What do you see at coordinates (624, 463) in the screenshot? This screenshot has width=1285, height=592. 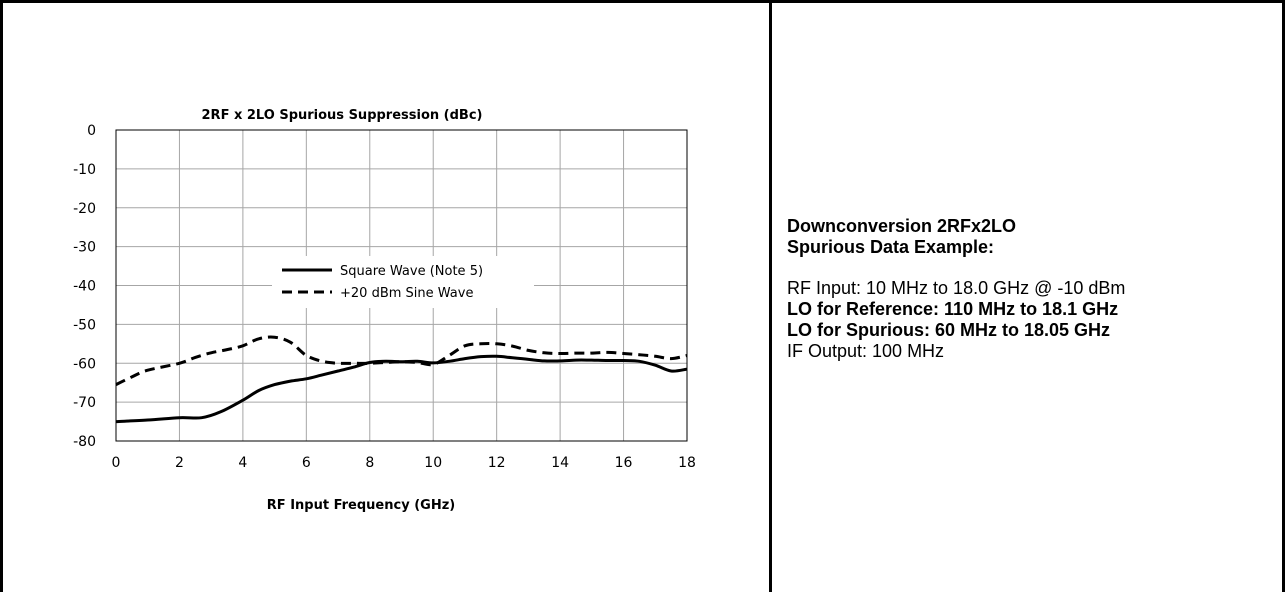 I see `x-tick-label-8: 16` at bounding box center [624, 463].